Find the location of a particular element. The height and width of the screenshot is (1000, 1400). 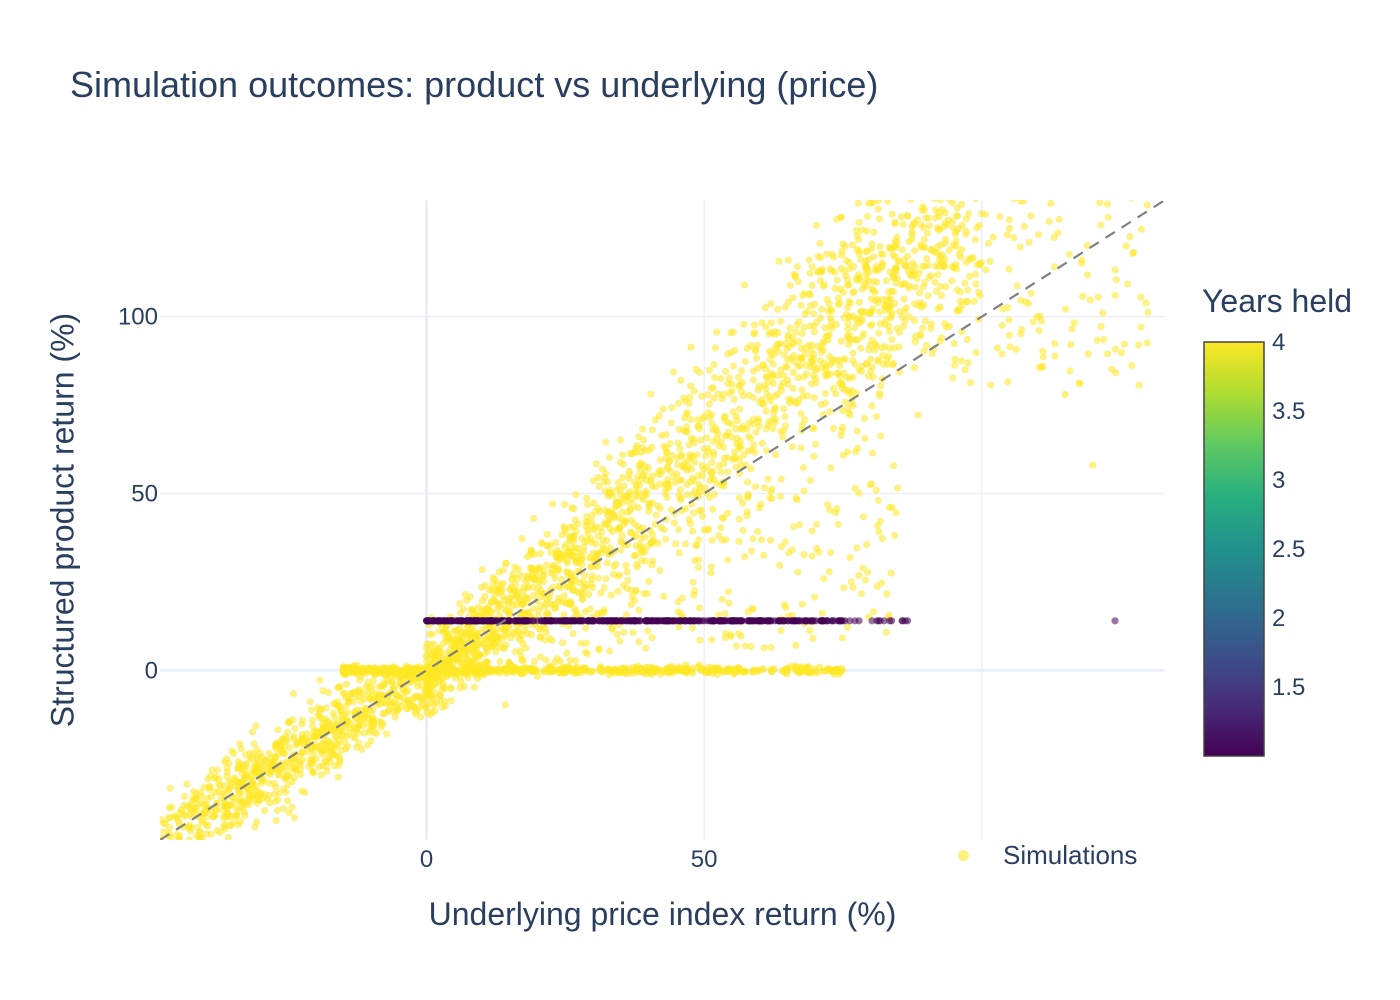

y-tick-label: 100 is located at coordinates (138, 317).